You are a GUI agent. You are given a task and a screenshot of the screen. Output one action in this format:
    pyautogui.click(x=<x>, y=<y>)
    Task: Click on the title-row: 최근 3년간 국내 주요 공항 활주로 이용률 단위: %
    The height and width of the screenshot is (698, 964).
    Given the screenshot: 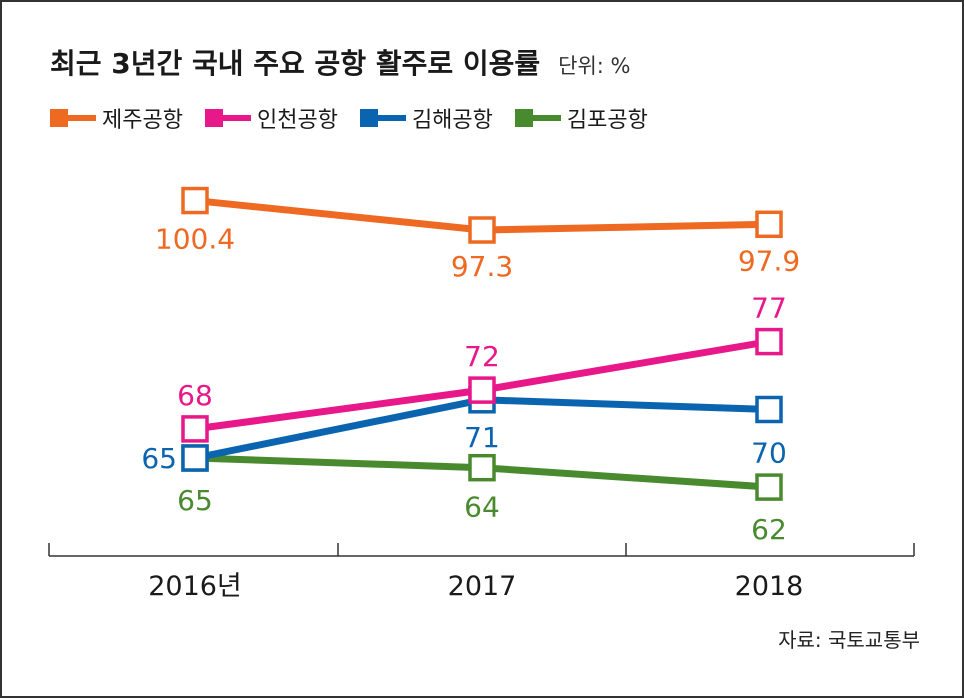 What is the action you would take?
    pyautogui.click(x=340, y=62)
    